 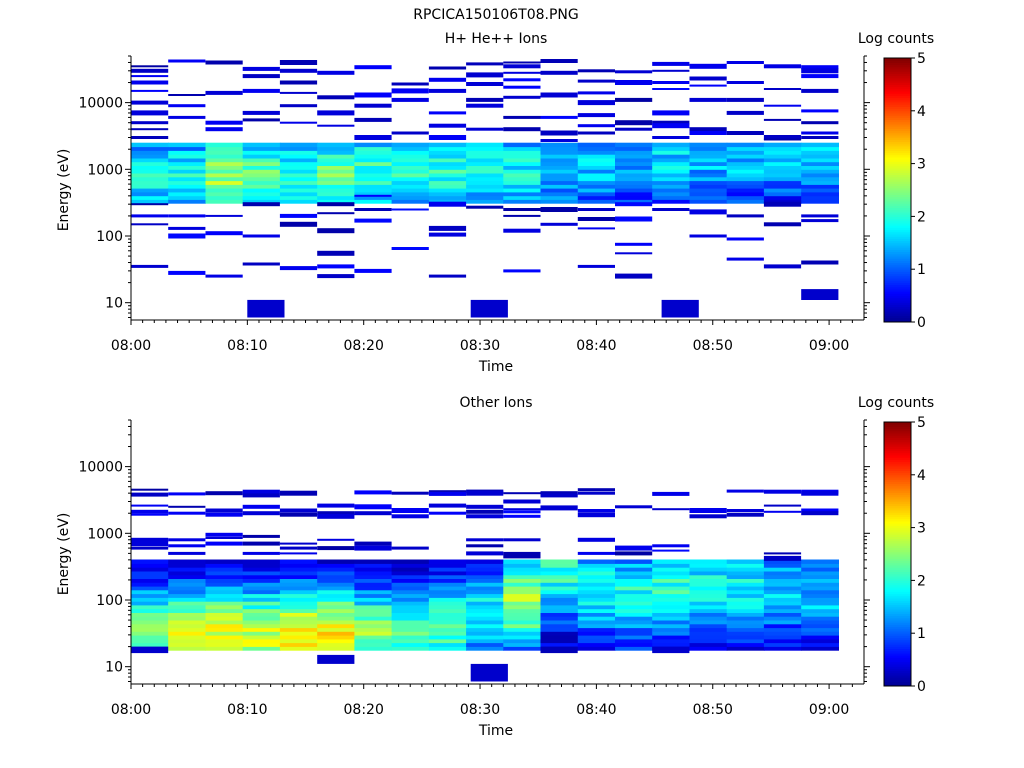 I want to click on colorbar-tick-label: 4, so click(x=921, y=112).